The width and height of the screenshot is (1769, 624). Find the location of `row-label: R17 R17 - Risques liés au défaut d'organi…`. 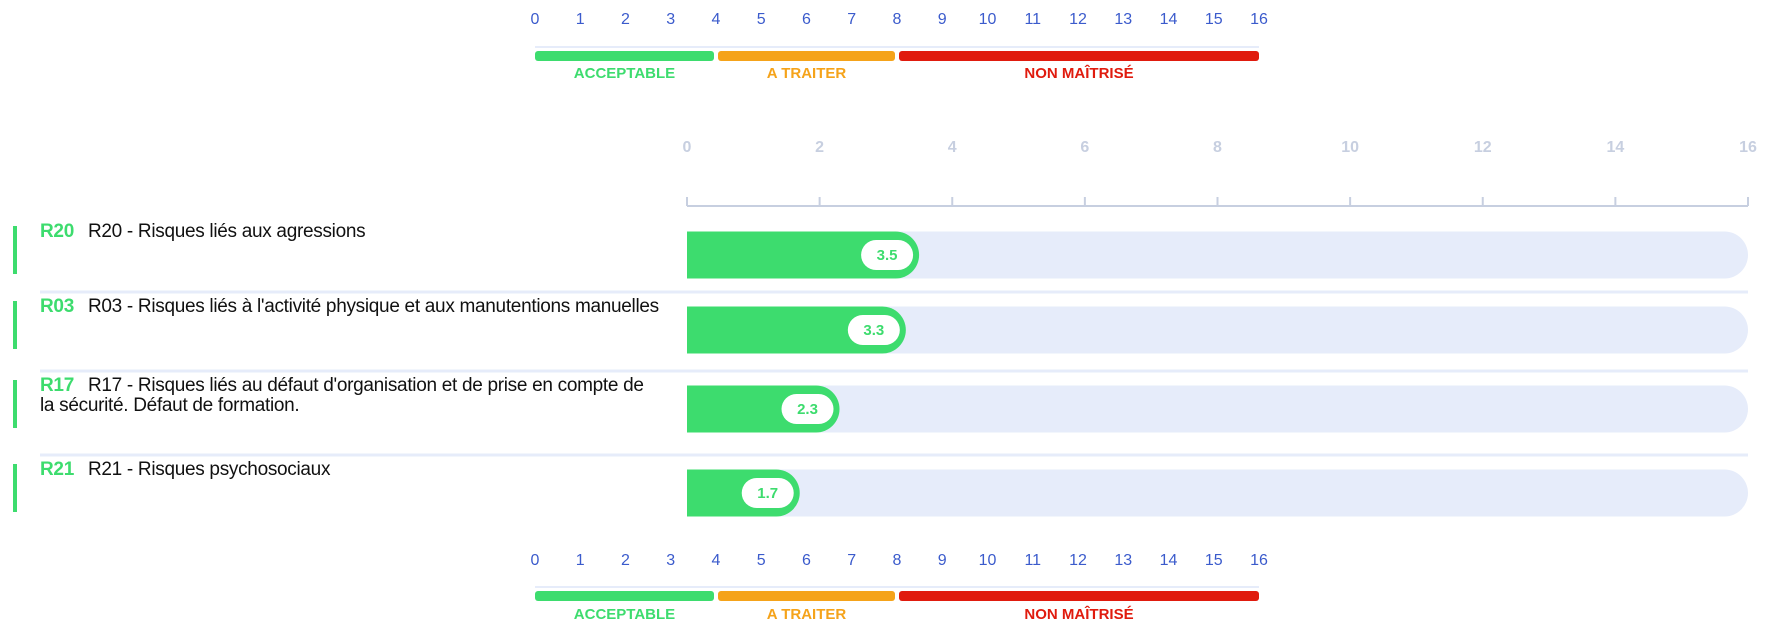

row-label: R17 R17 - Risques liés au défaut d'organi… is located at coordinates (350, 396).